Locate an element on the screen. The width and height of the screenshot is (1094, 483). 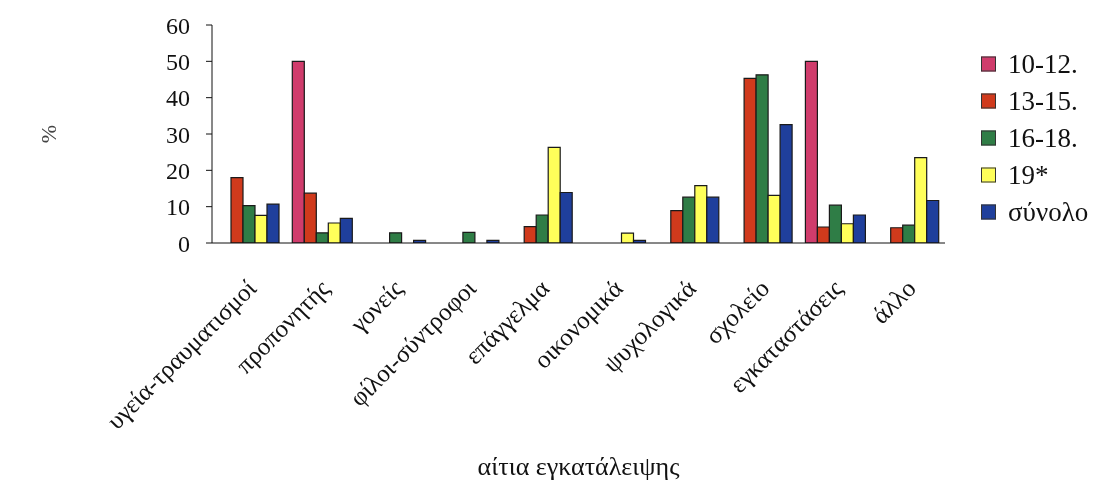
y-tick-label: 40 is located at coordinates (178, 98).